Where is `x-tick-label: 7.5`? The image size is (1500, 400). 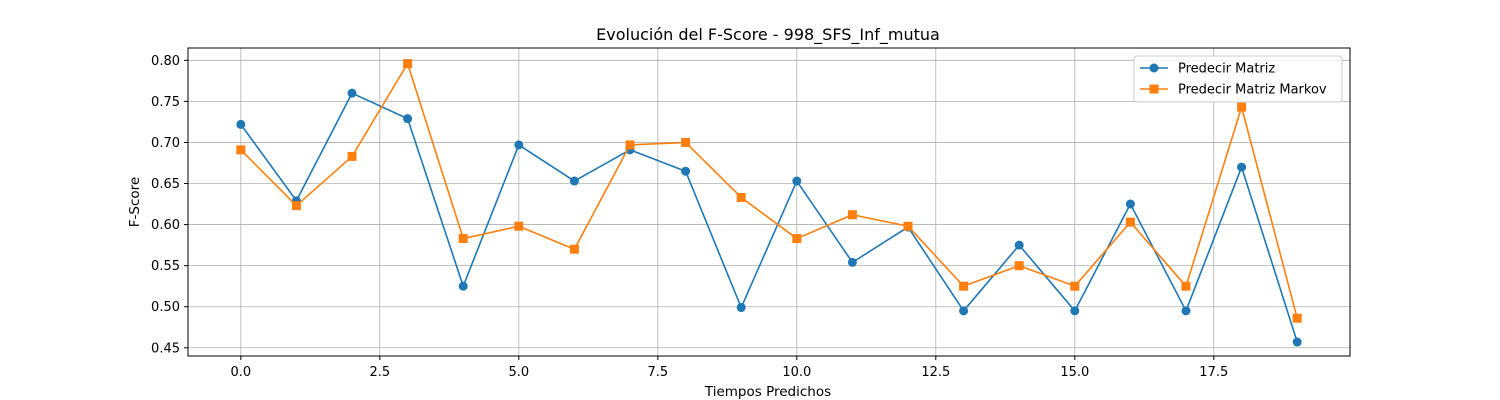 x-tick-label: 7.5 is located at coordinates (657, 372).